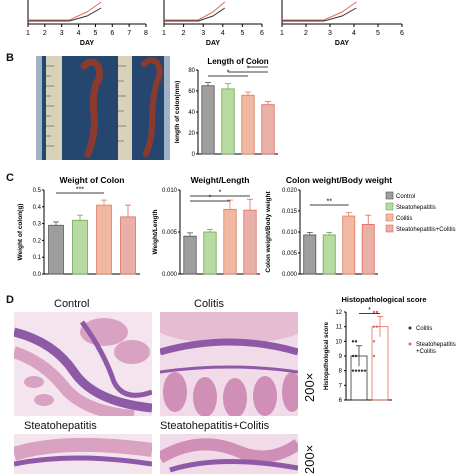 This screenshot has width=474, height=474. Describe the element at coordinates (338, 313) in the screenshot. I see `y-tick-label: 12` at that location.